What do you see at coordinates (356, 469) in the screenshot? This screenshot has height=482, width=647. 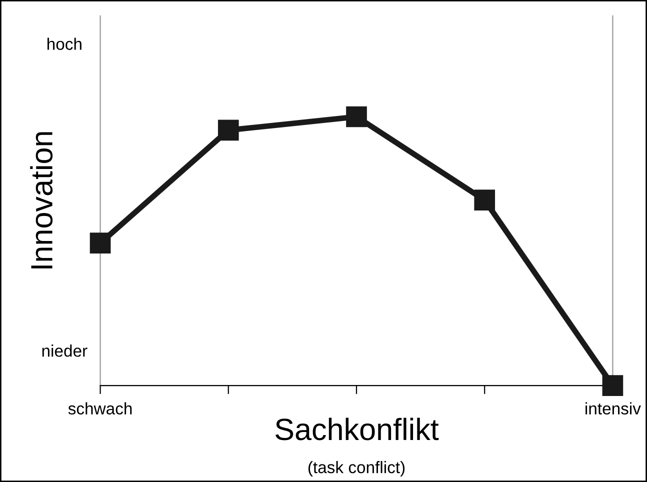 I see `text: (task conflict)` at bounding box center [356, 469].